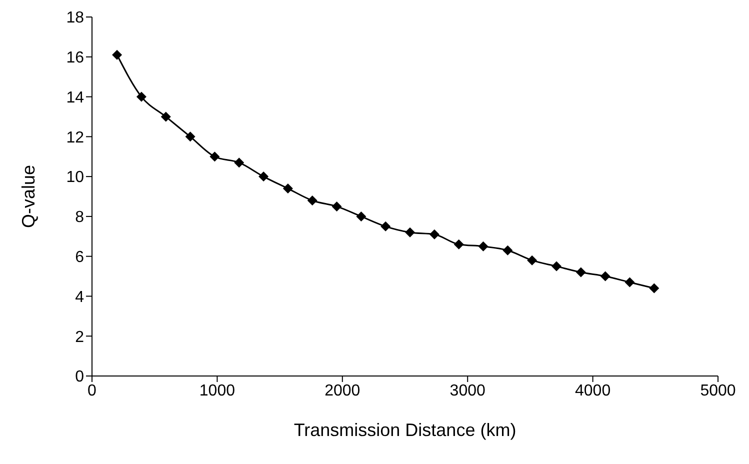  Describe the element at coordinates (28, 196) in the screenshot. I see `y-axis-title: Q-value` at that location.